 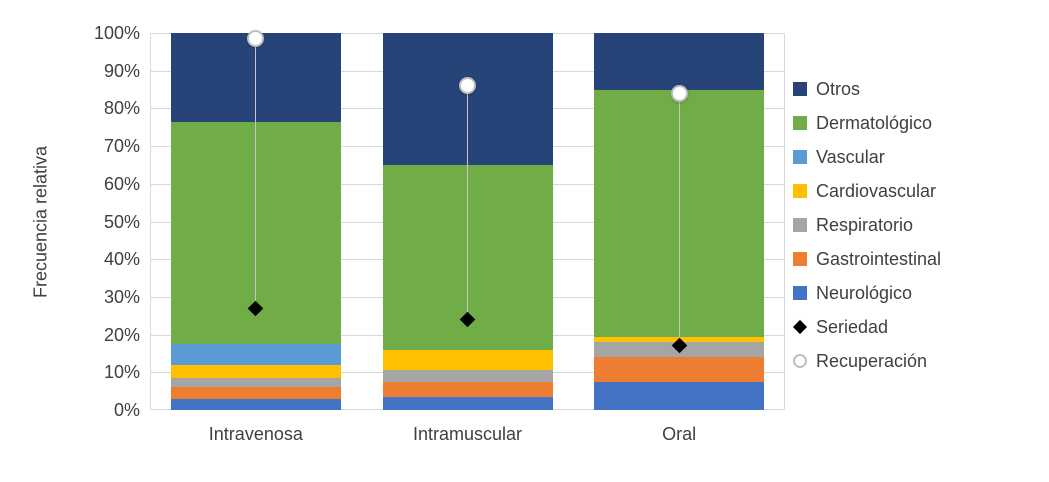 What do you see at coordinates (850, 156) in the screenshot?
I see `legend-label: Vascular` at bounding box center [850, 156].